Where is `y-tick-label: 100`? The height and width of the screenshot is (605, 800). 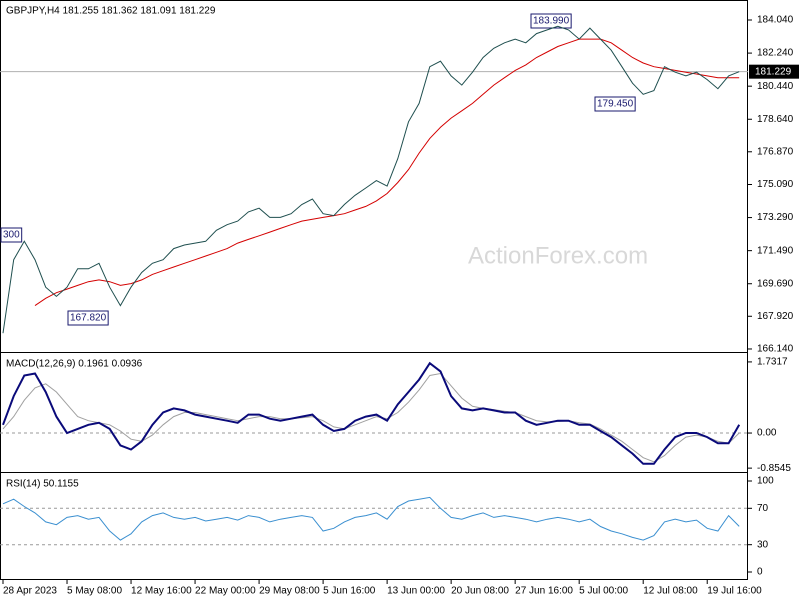
y-tick-label: 100 is located at coordinates (765, 481).